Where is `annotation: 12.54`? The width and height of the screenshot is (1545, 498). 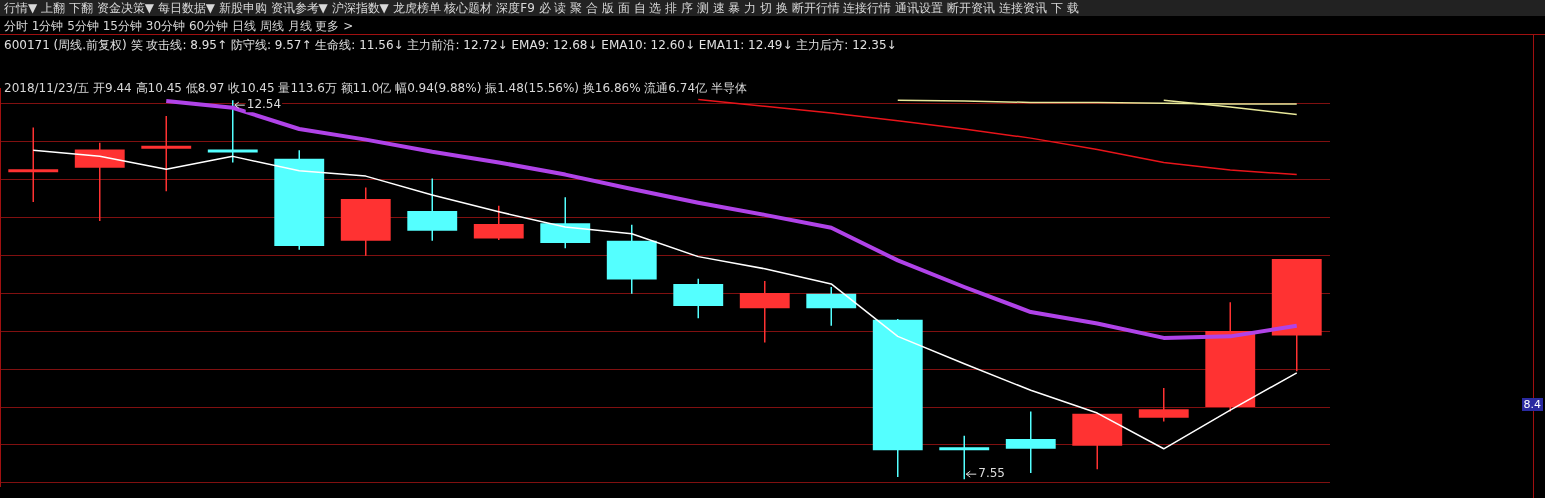
annotation: 12.54 is located at coordinates (264, 104).